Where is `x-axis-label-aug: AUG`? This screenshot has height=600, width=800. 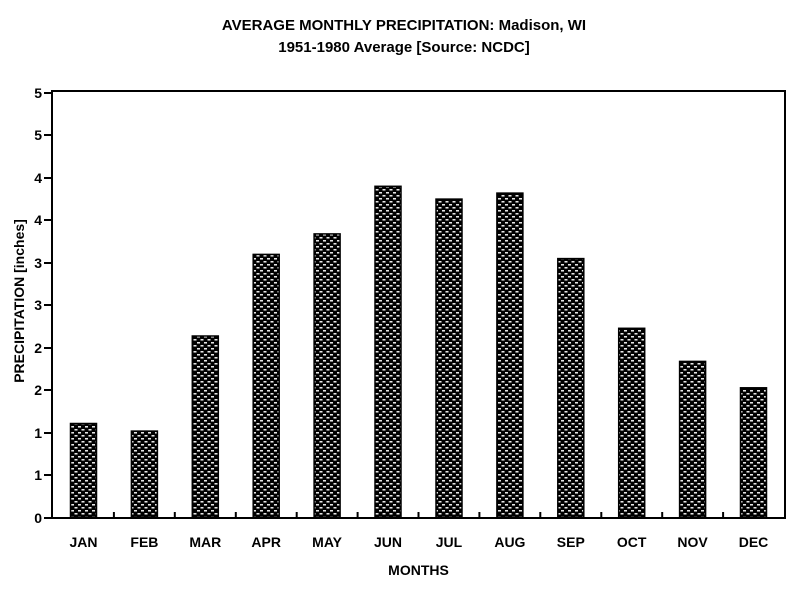
x-axis-label-aug: AUG is located at coordinates (510, 542).